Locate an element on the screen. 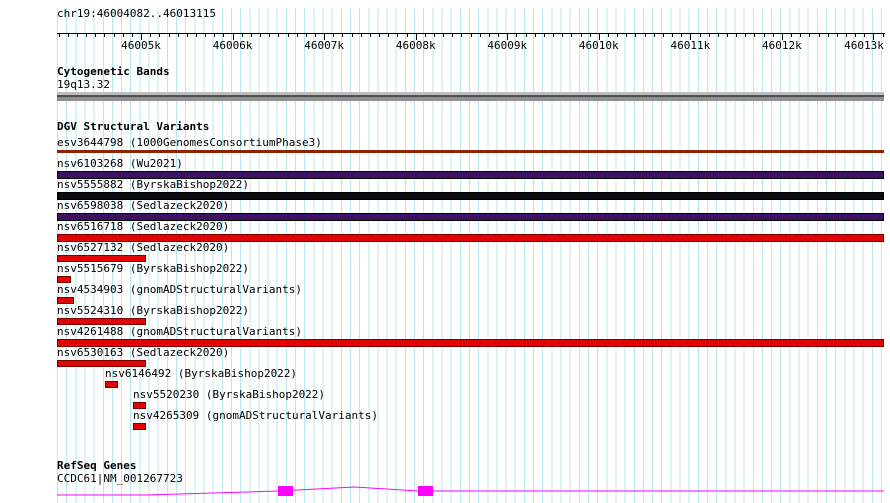 The width and height of the screenshot is (890, 503). gene-intron-line is located at coordinates (470, 491).